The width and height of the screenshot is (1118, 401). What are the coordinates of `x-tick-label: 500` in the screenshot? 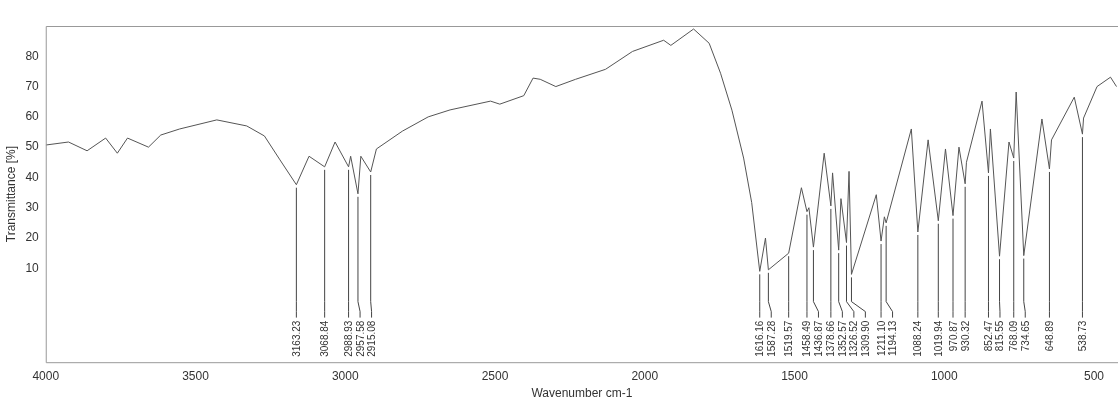 It's located at (1094, 375).